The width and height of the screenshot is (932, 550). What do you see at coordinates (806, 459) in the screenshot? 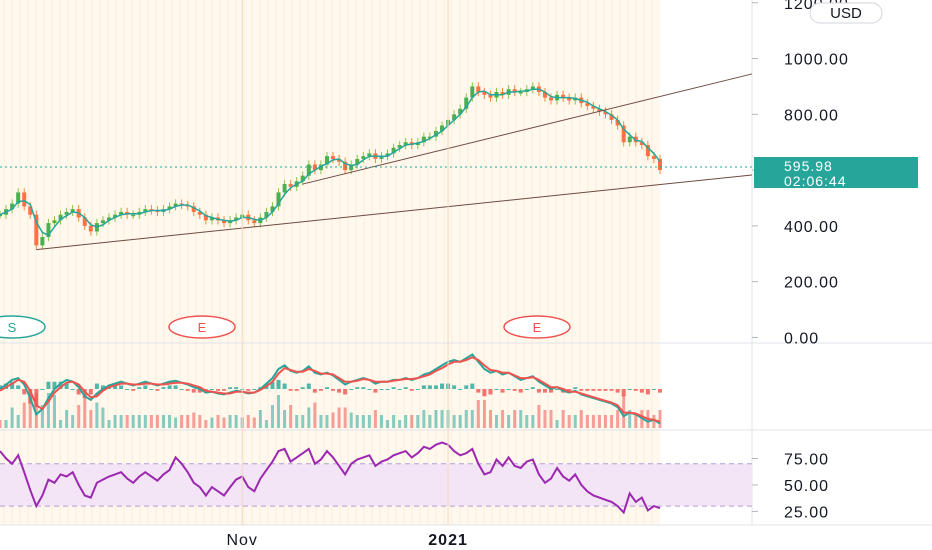
I see `rsi-axis-tick-label: 75.00` at bounding box center [806, 459].